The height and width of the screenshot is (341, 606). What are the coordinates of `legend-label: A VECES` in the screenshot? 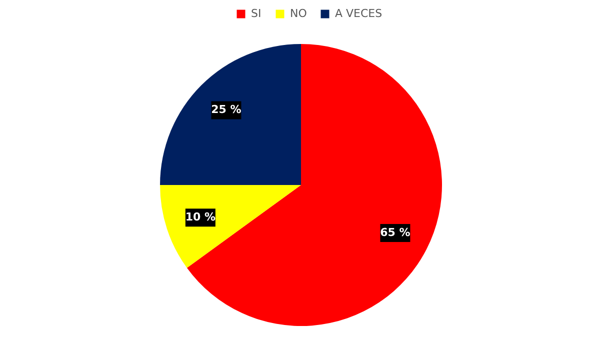 It's located at (358, 13).